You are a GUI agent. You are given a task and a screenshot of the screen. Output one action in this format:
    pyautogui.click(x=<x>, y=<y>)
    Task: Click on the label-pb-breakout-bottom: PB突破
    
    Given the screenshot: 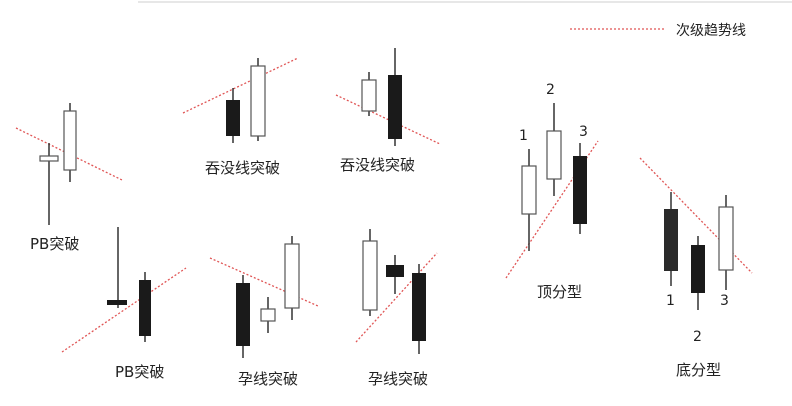 What is the action you would take?
    pyautogui.click(x=140, y=372)
    